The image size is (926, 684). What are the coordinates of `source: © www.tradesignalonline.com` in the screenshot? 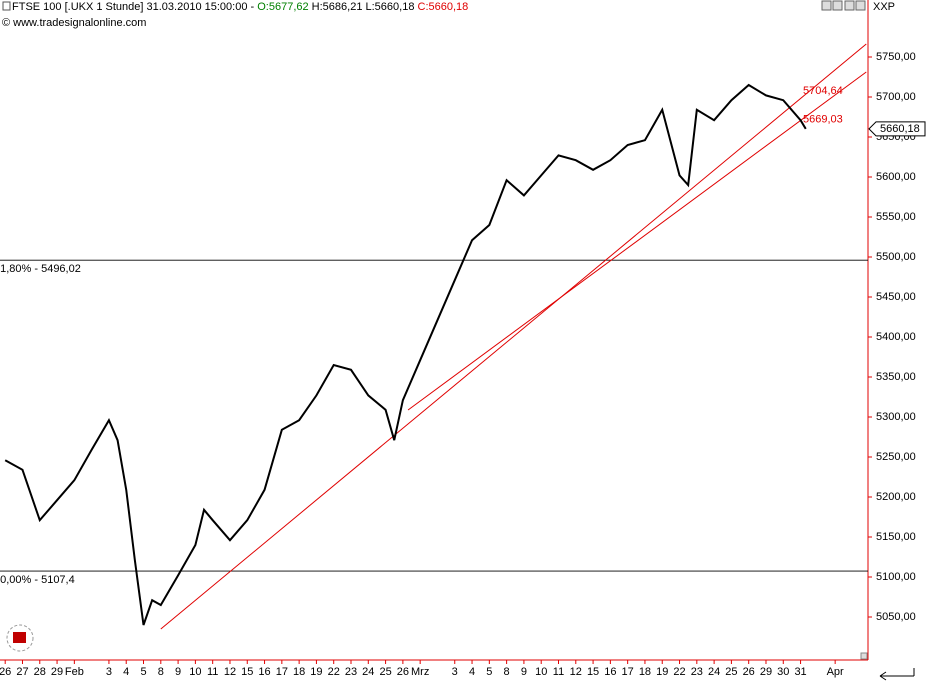 It's located at (74, 23).